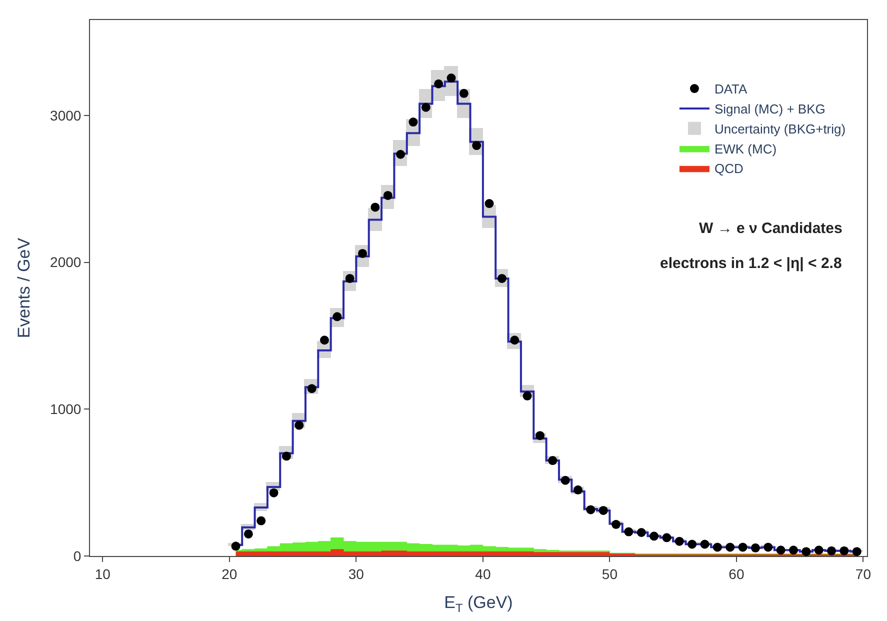 This screenshot has height=621, width=887. I want to click on y-axis-title: Events / GeV, so click(24, 287).